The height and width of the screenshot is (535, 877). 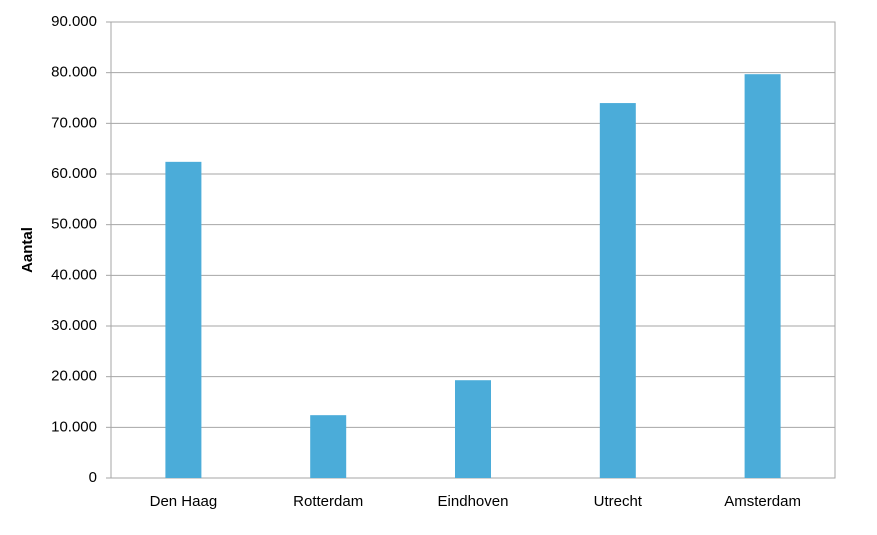 I want to click on y-axis-title: Aantal, so click(x=27, y=250).